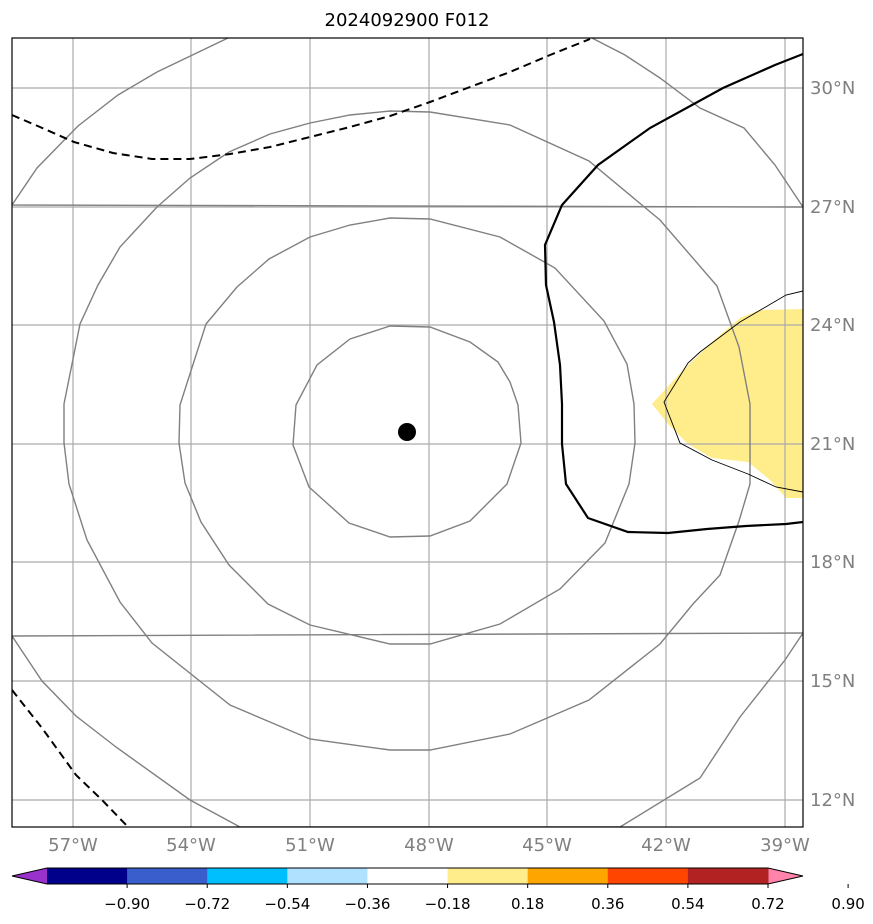 This screenshot has height=924, width=873. Describe the element at coordinates (287, 904) in the screenshot. I see `colorbar-tick-label: −0.54` at that location.